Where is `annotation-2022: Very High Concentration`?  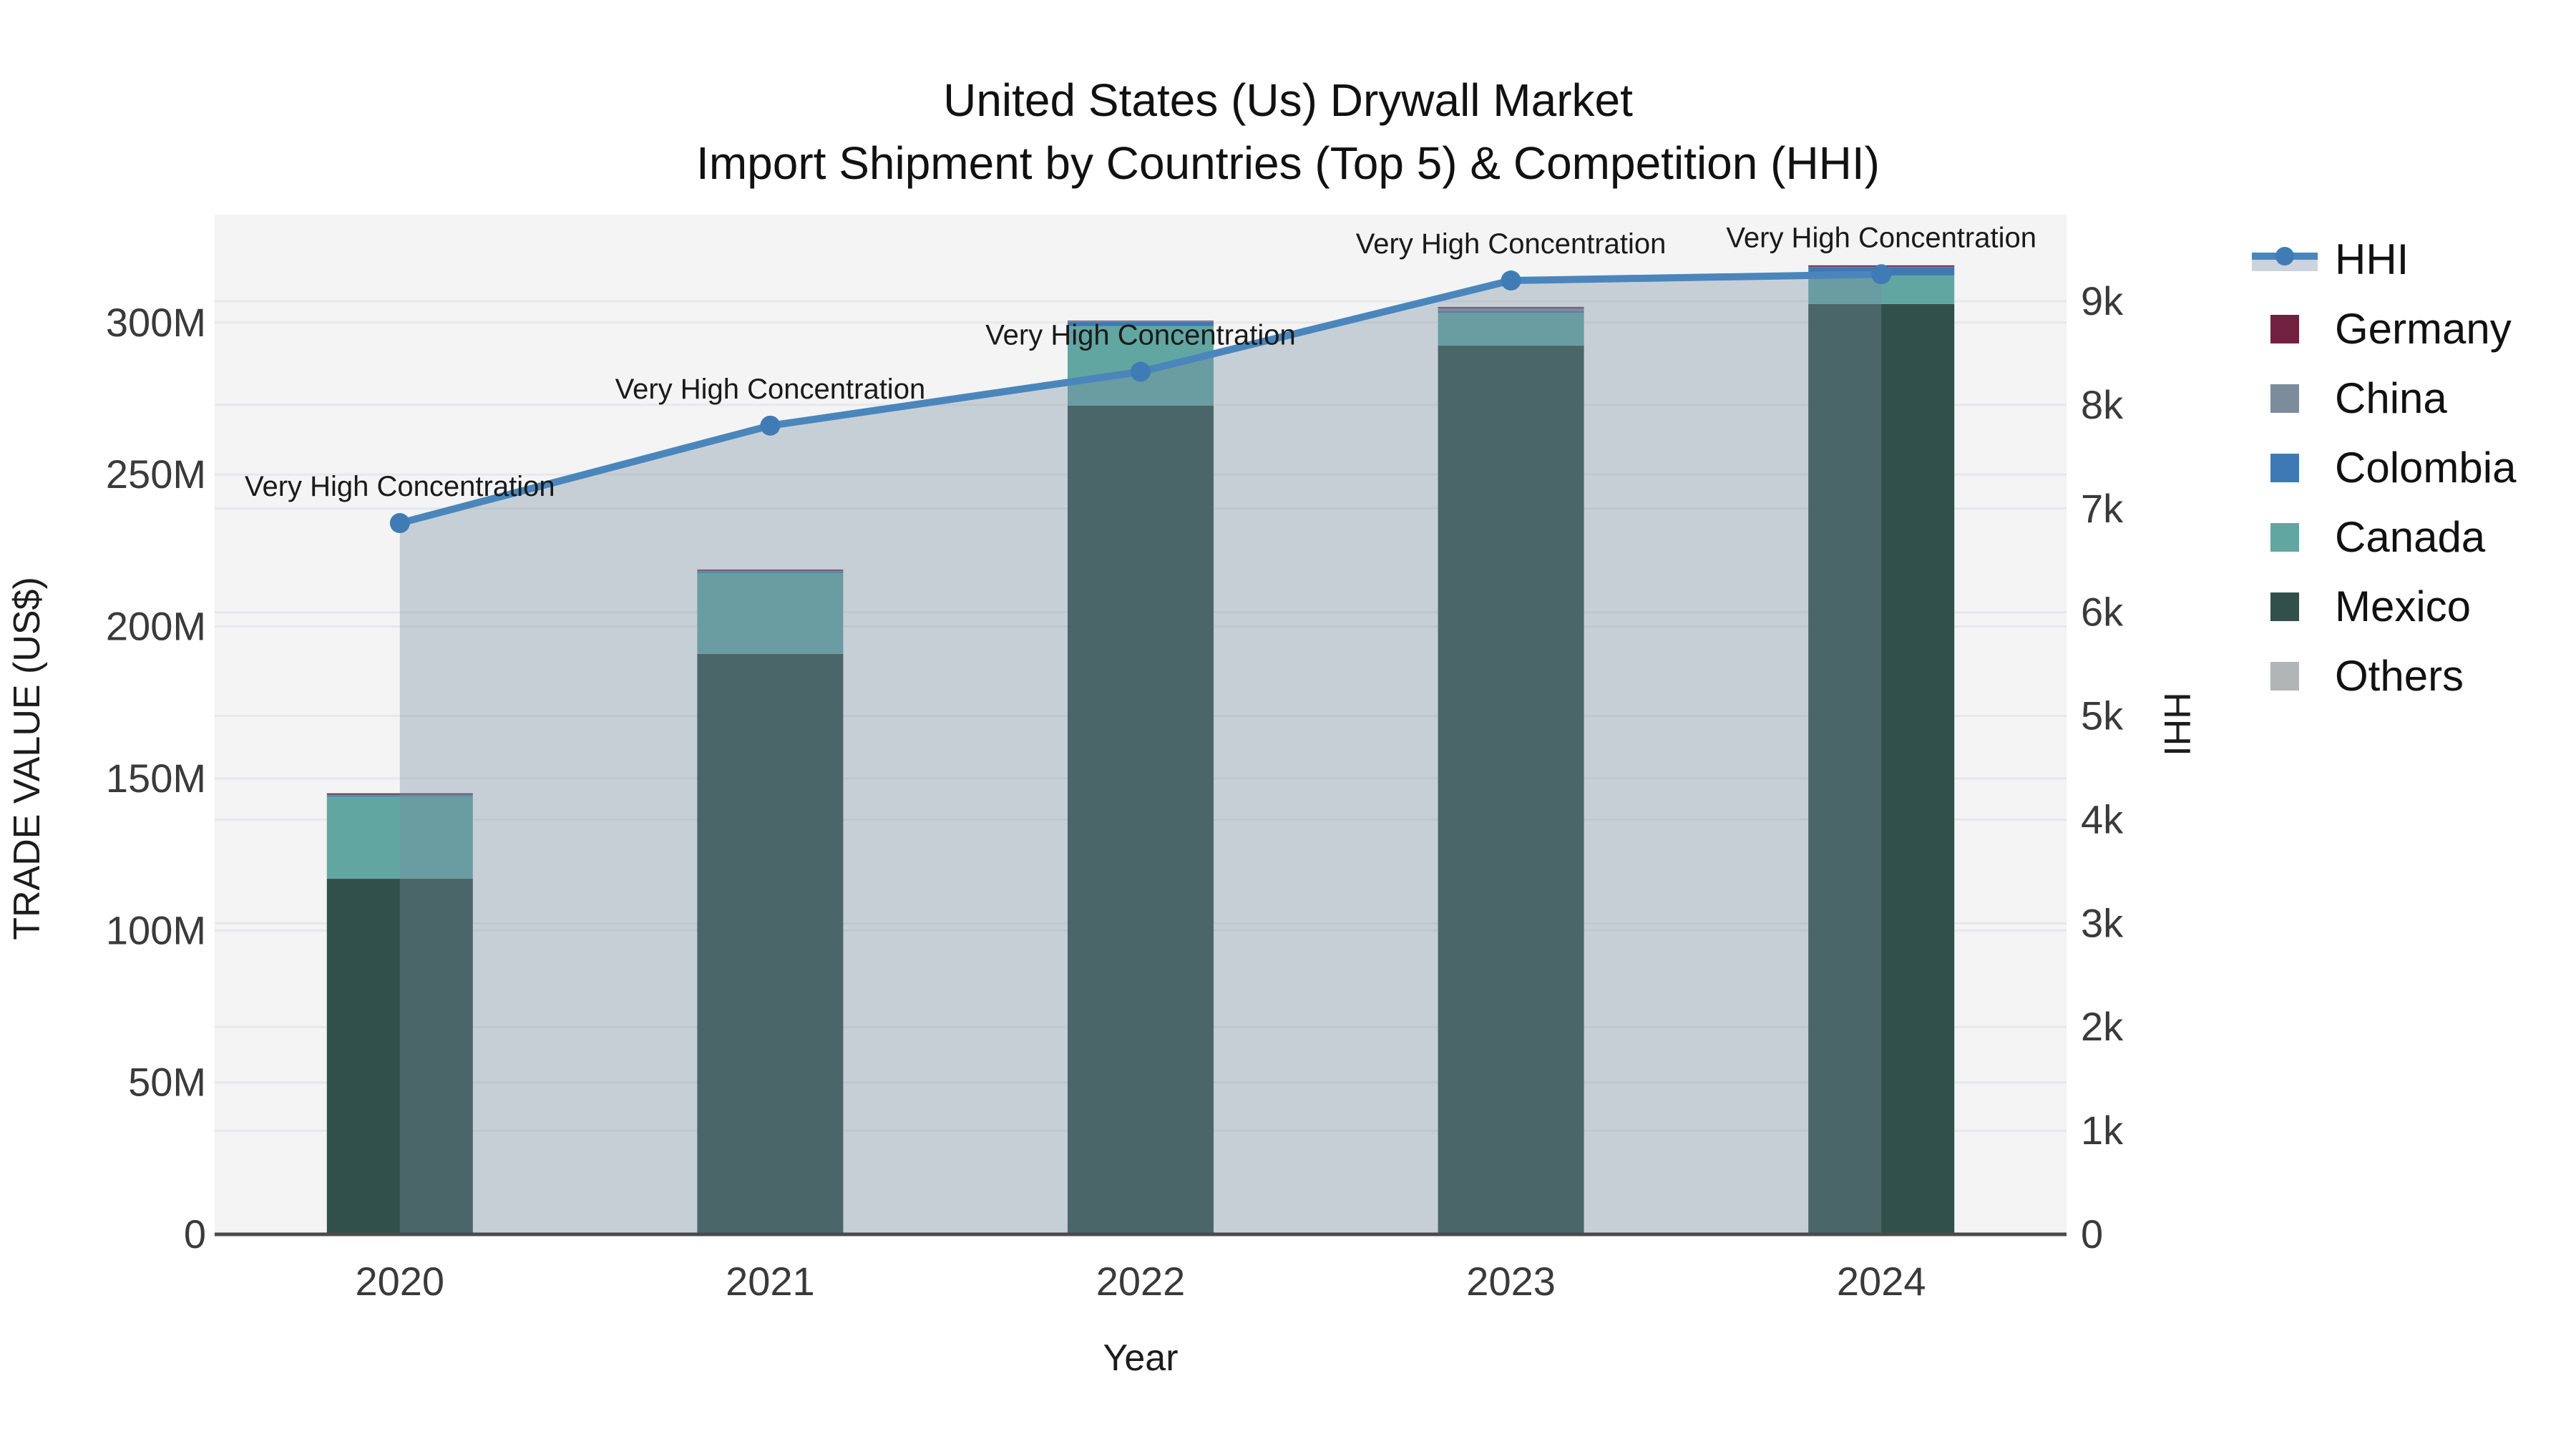 annotation-2022: Very High Concentration is located at coordinates (1140, 335).